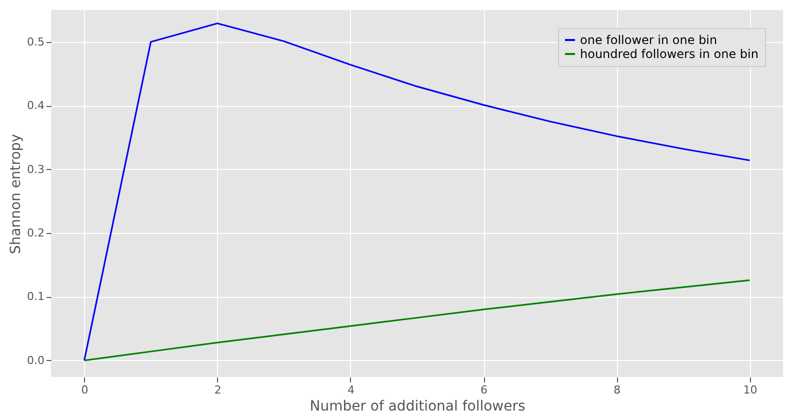  Describe the element at coordinates (669, 54) in the screenshot. I see `legend-label: houndred followers in one bin` at that location.